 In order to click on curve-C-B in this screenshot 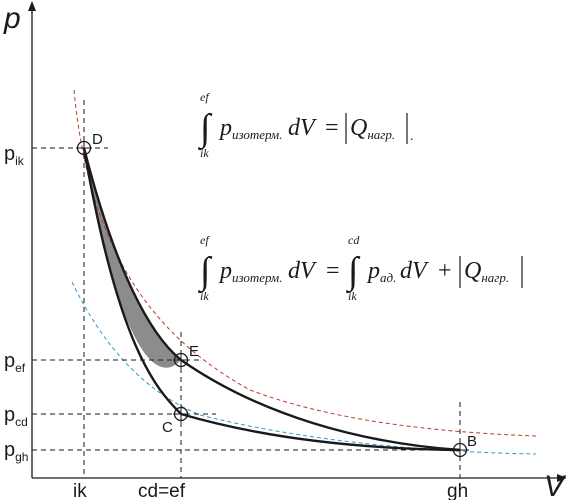, I will do `click(320, 432)`.